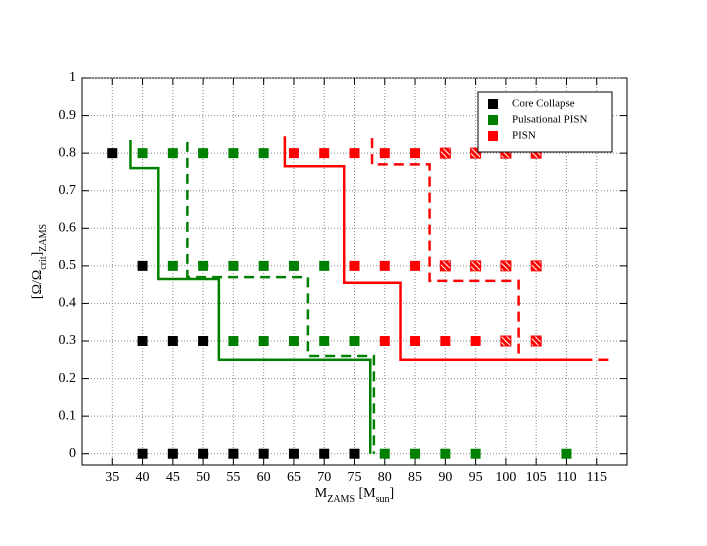 Image resolution: width=707 pixels, height=546 pixels. I want to click on x-axis-label-part: sun, so click(383, 499).